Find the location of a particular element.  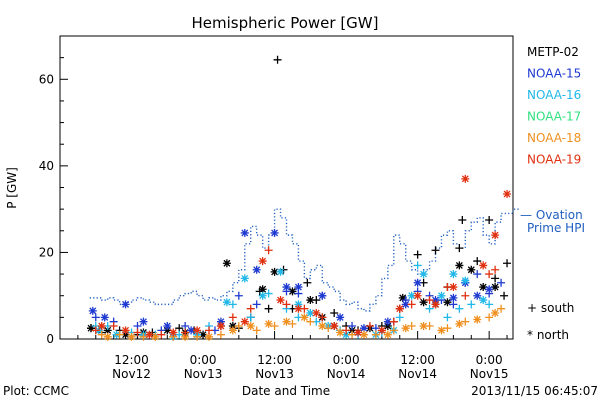

y-tick-label: 0 is located at coordinates (50, 339).